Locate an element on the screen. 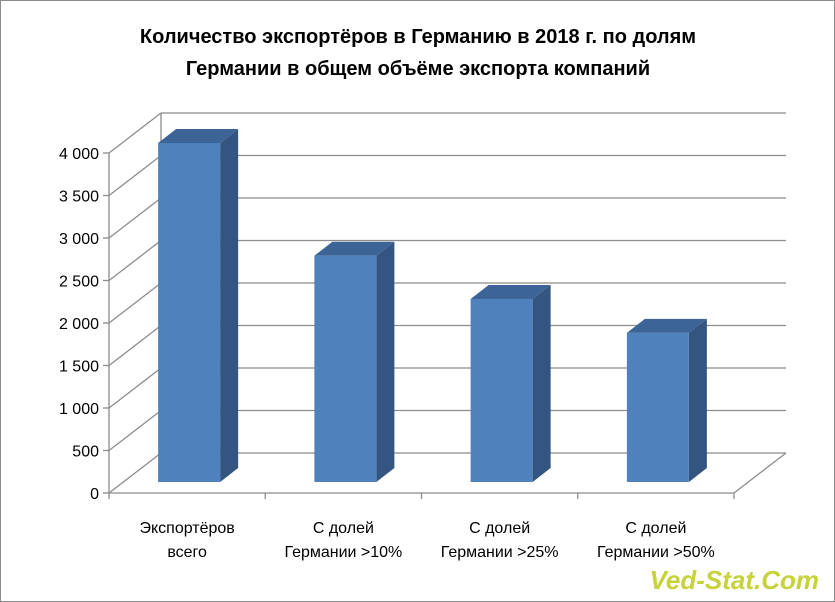  y-tick-label: 3 000 is located at coordinates (79, 239).